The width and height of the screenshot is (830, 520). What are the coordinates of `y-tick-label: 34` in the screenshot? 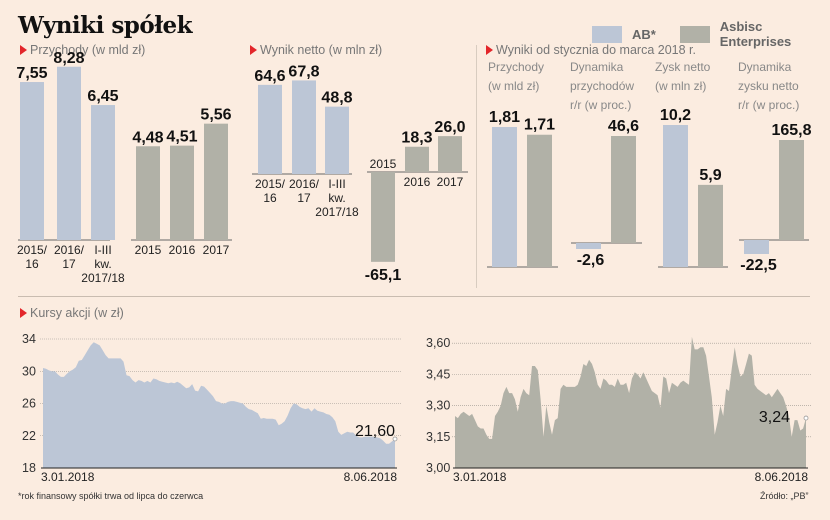 It's located at (29, 339).